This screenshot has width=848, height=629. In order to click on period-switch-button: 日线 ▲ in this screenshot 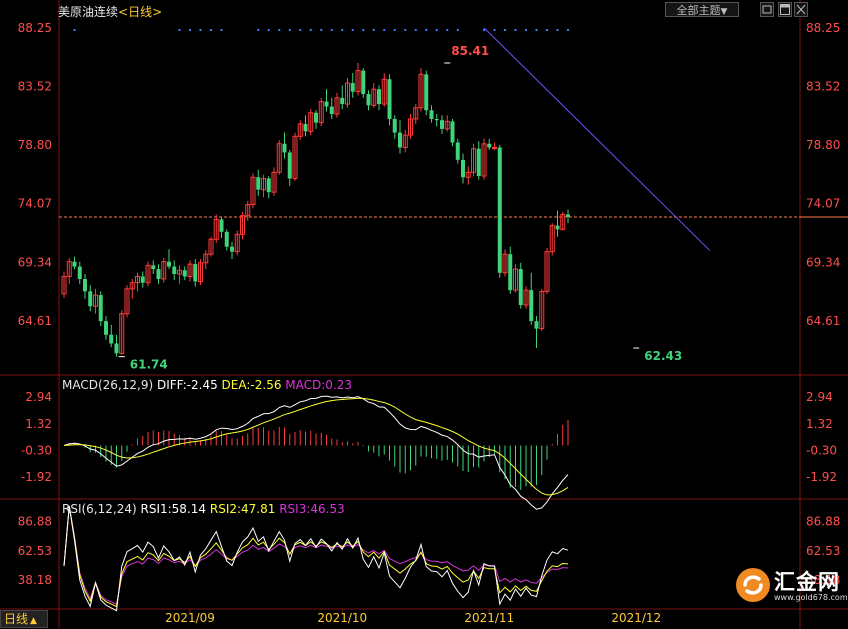, I will do `click(24, 619)`.